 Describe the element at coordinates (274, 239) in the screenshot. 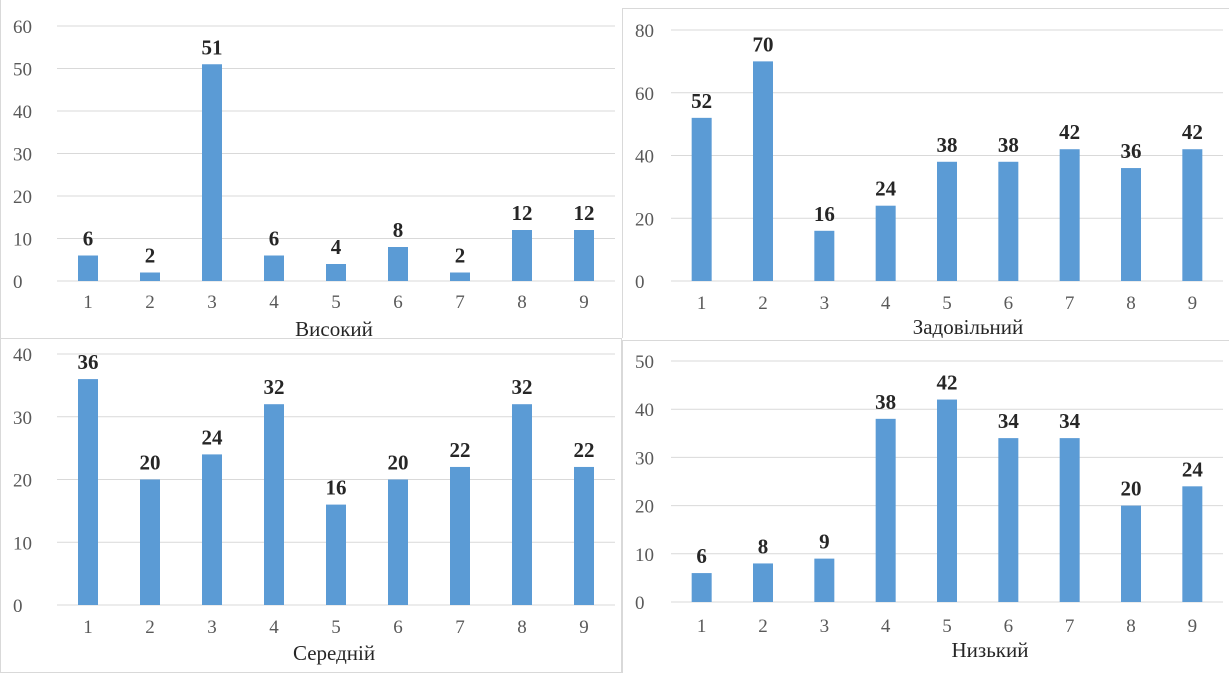

I see `data-label: 6` at that location.